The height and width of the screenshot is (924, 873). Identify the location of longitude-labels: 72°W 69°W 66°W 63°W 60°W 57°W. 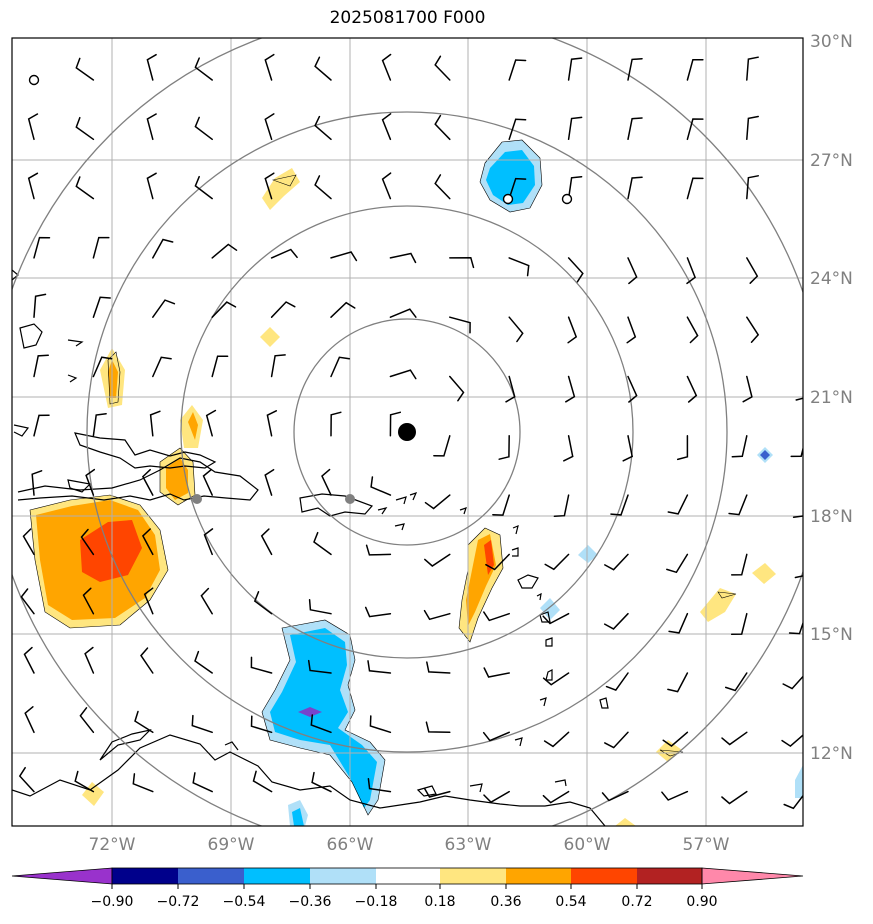
(409, 845).